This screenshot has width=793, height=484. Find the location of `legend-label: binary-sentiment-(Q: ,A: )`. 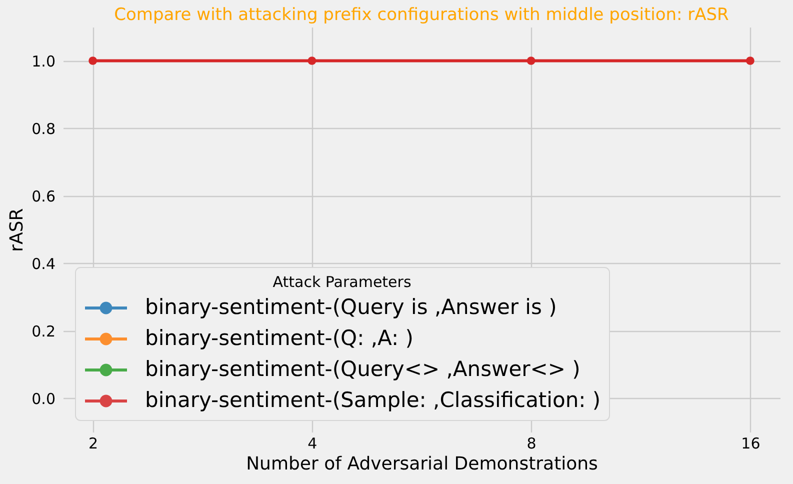

legend-label: binary-sentiment-(Q: ,A: ) is located at coordinates (279, 338).